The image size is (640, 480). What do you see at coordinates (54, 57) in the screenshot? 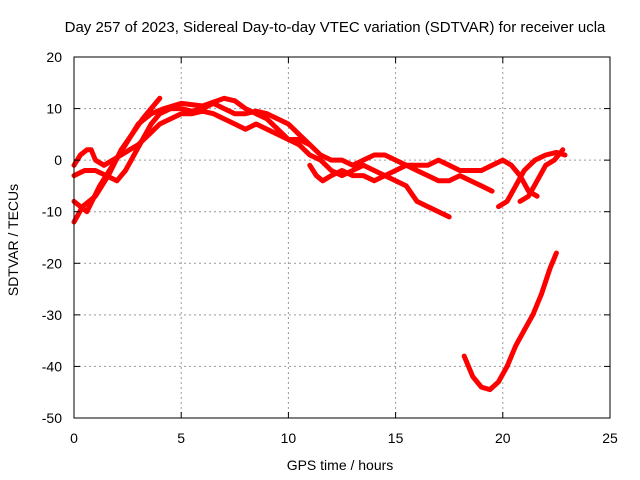
I see `y-tick-label: 20` at bounding box center [54, 57].